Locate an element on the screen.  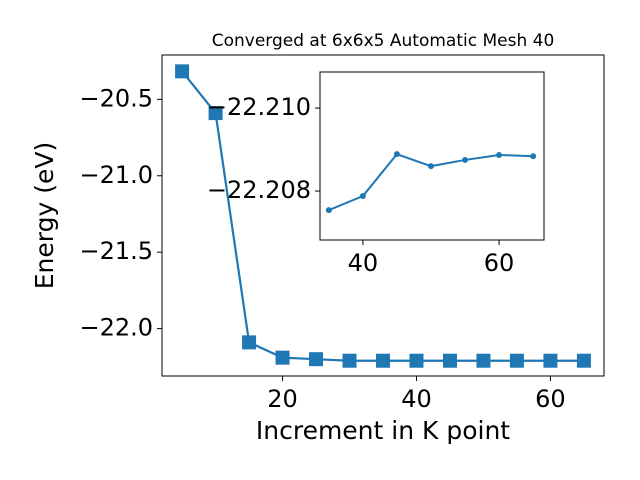
y-tick-label: −20.5 is located at coordinates (116, 98).